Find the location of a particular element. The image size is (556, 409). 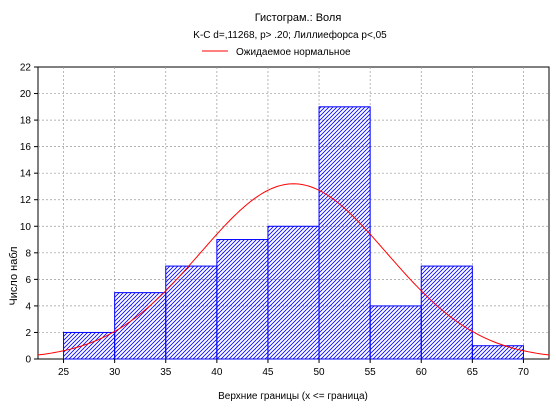

y-tick-label-20: 20 is located at coordinates (26, 94).